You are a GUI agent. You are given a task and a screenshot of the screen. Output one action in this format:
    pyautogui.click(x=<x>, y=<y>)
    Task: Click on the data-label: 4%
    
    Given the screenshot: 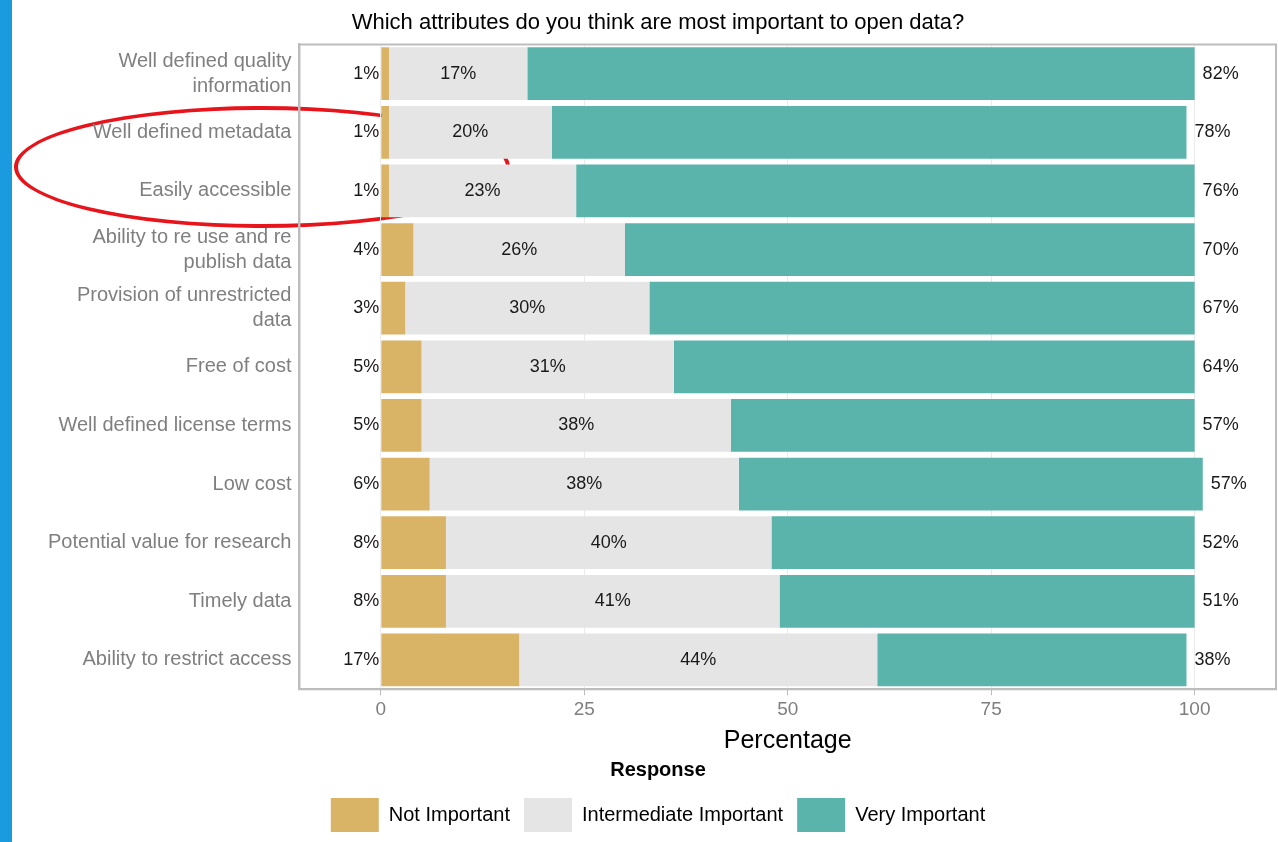 What is the action you would take?
    pyautogui.click(x=366, y=248)
    